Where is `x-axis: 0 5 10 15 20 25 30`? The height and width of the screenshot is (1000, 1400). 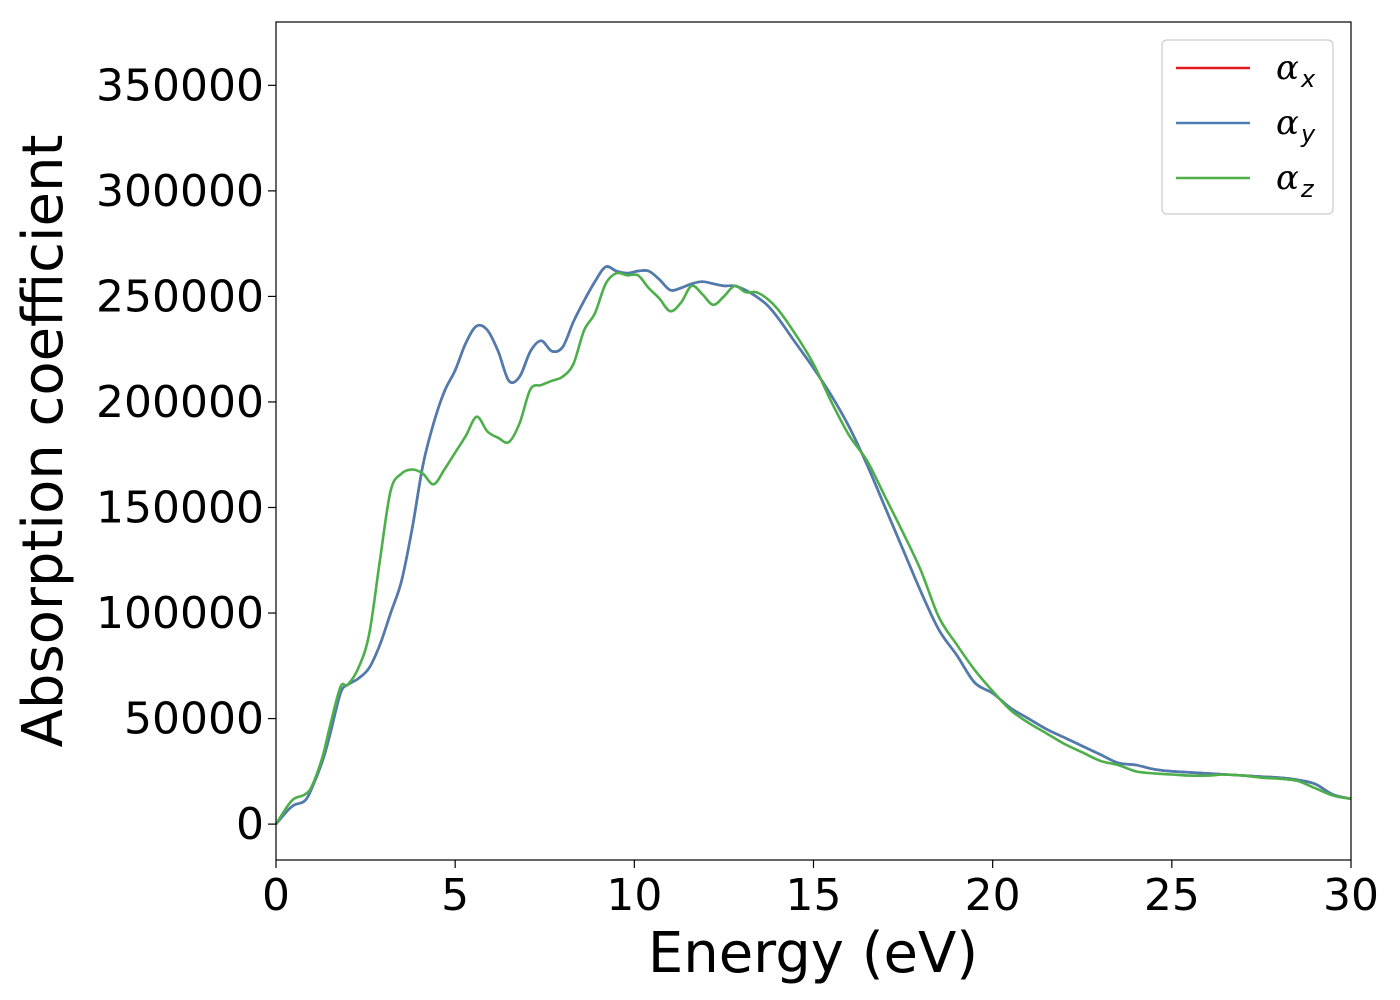
x-axis: 0 5 10 15 20 25 30 is located at coordinates (820, 890).